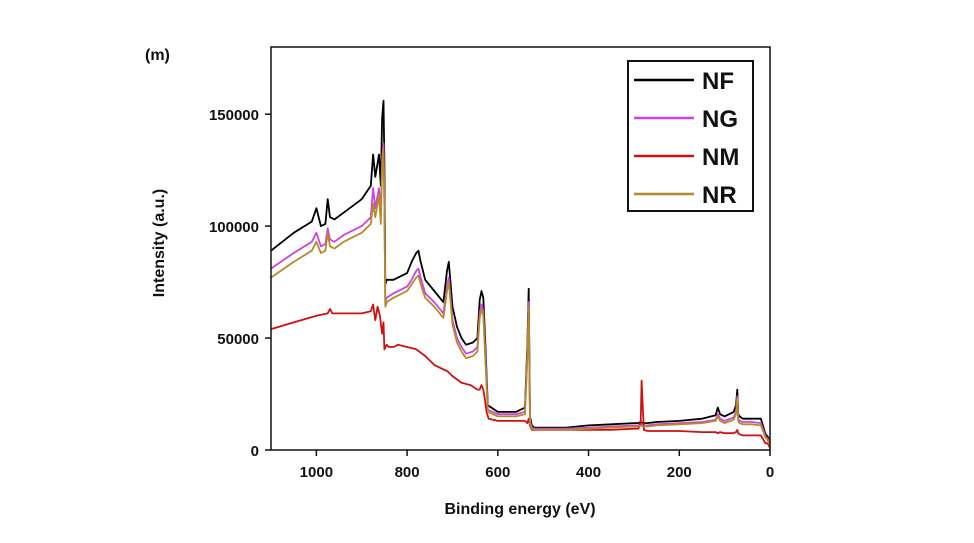 The height and width of the screenshot is (543, 974). What do you see at coordinates (679, 472) in the screenshot?
I see `x-tick-label: 200` at bounding box center [679, 472].